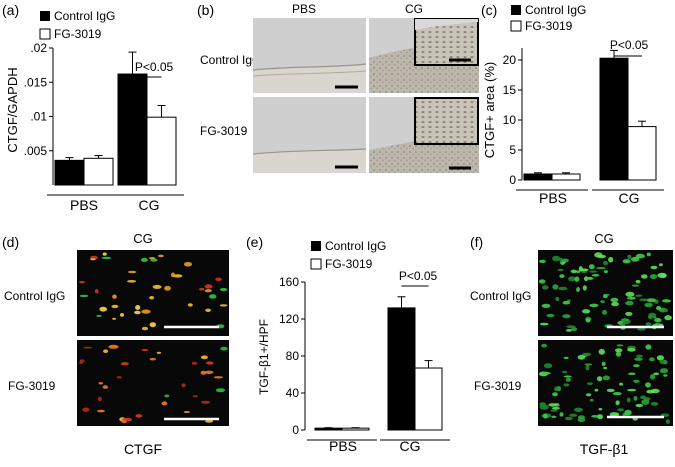 This screenshot has height=467, width=675. Describe the element at coordinates (510, 60) in the screenshot. I see `panel-c-ytick-label: 20` at that location.